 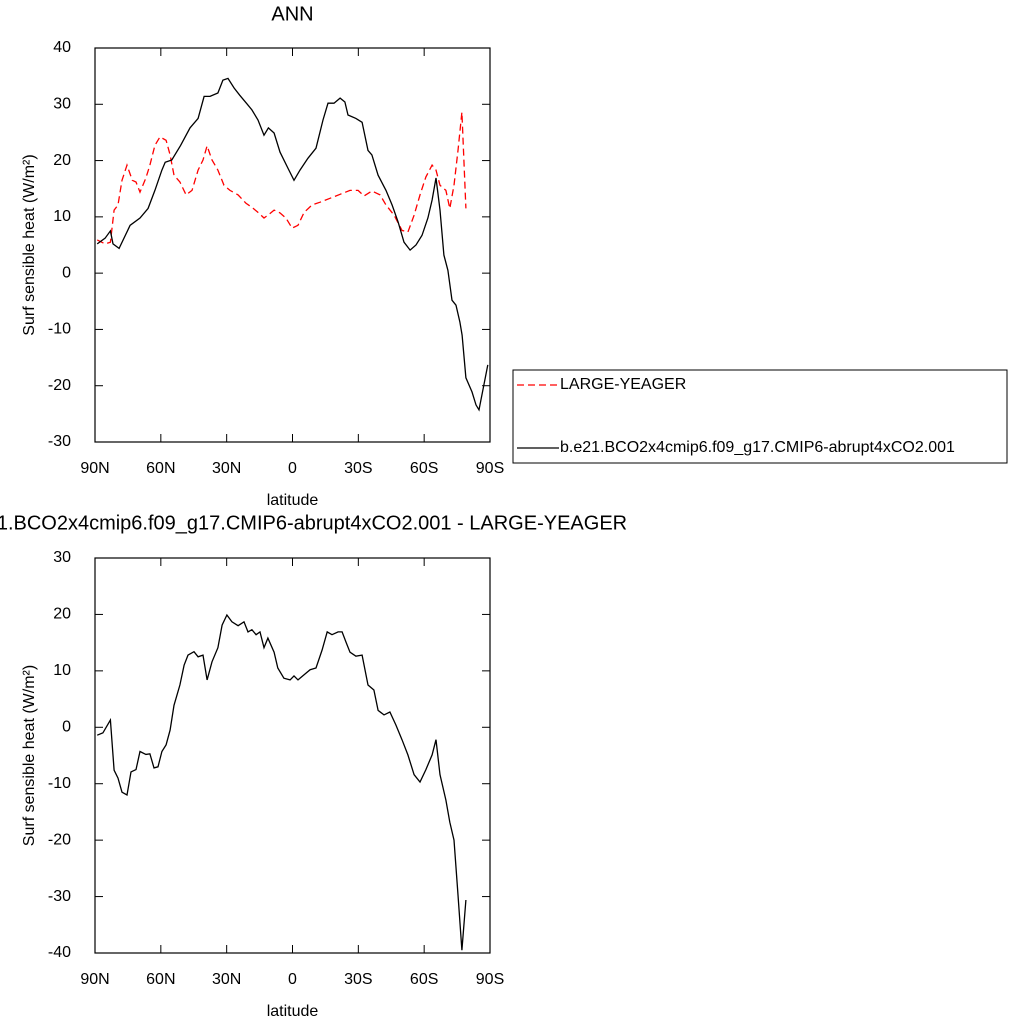 I want to click on plot-frame, so click(x=292, y=245).